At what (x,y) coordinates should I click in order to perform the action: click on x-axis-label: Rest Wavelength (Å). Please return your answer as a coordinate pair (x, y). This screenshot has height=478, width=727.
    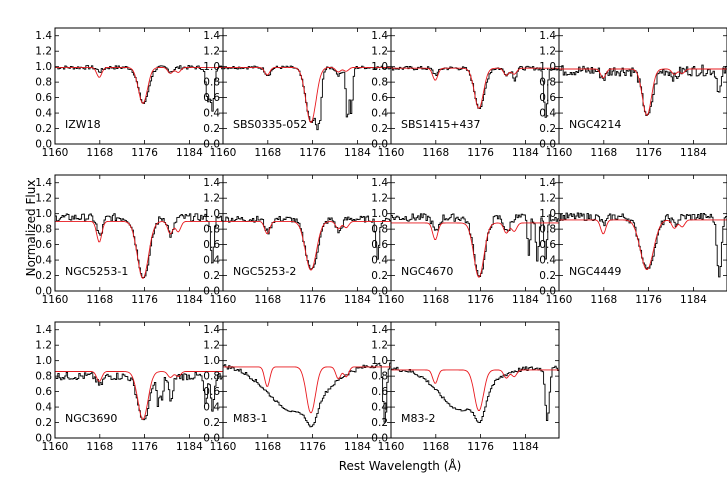
    Looking at the image, I should click on (400, 465).